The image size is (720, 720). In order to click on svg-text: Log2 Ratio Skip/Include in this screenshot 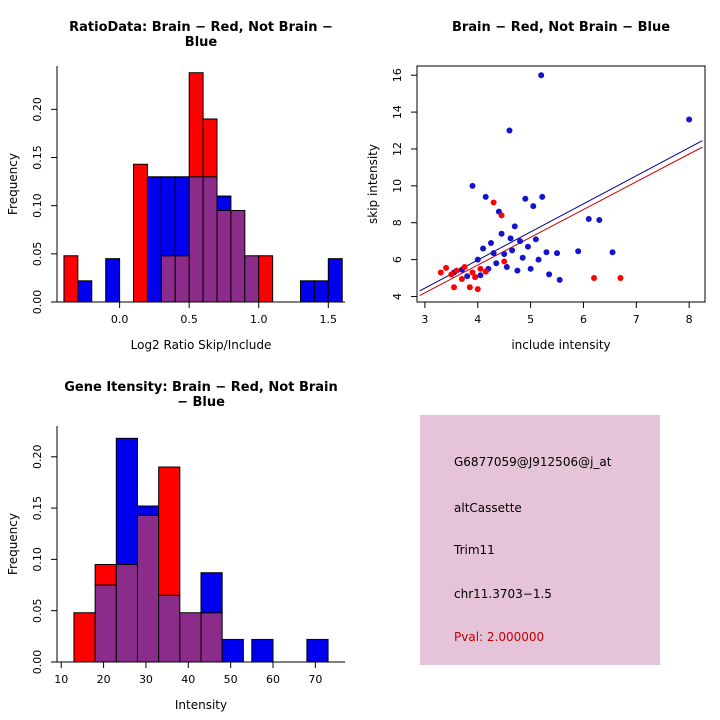, I will do `click(201, 345)`.